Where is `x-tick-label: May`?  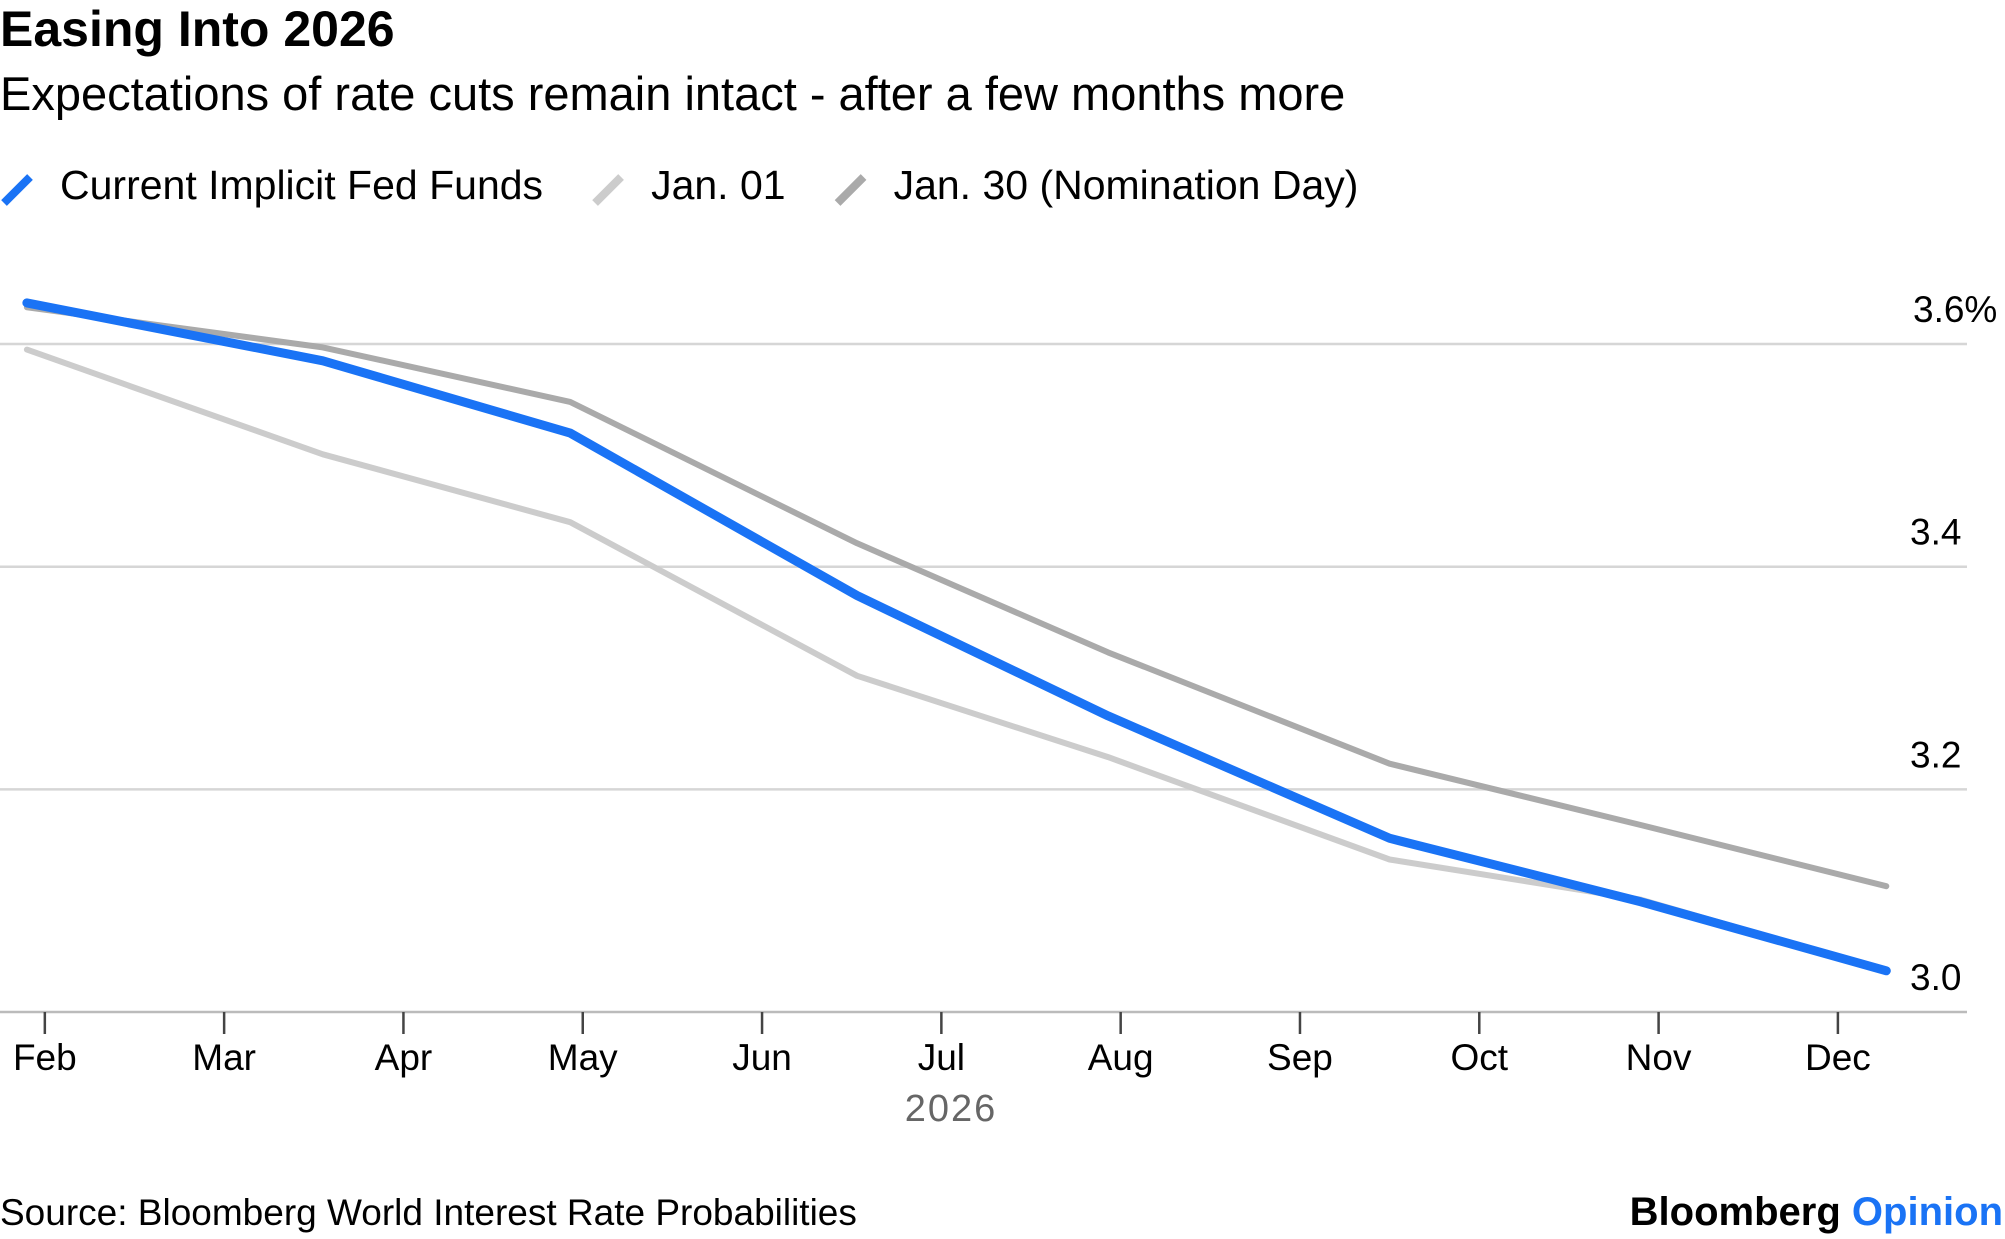
x-tick-label: May is located at coordinates (583, 1057).